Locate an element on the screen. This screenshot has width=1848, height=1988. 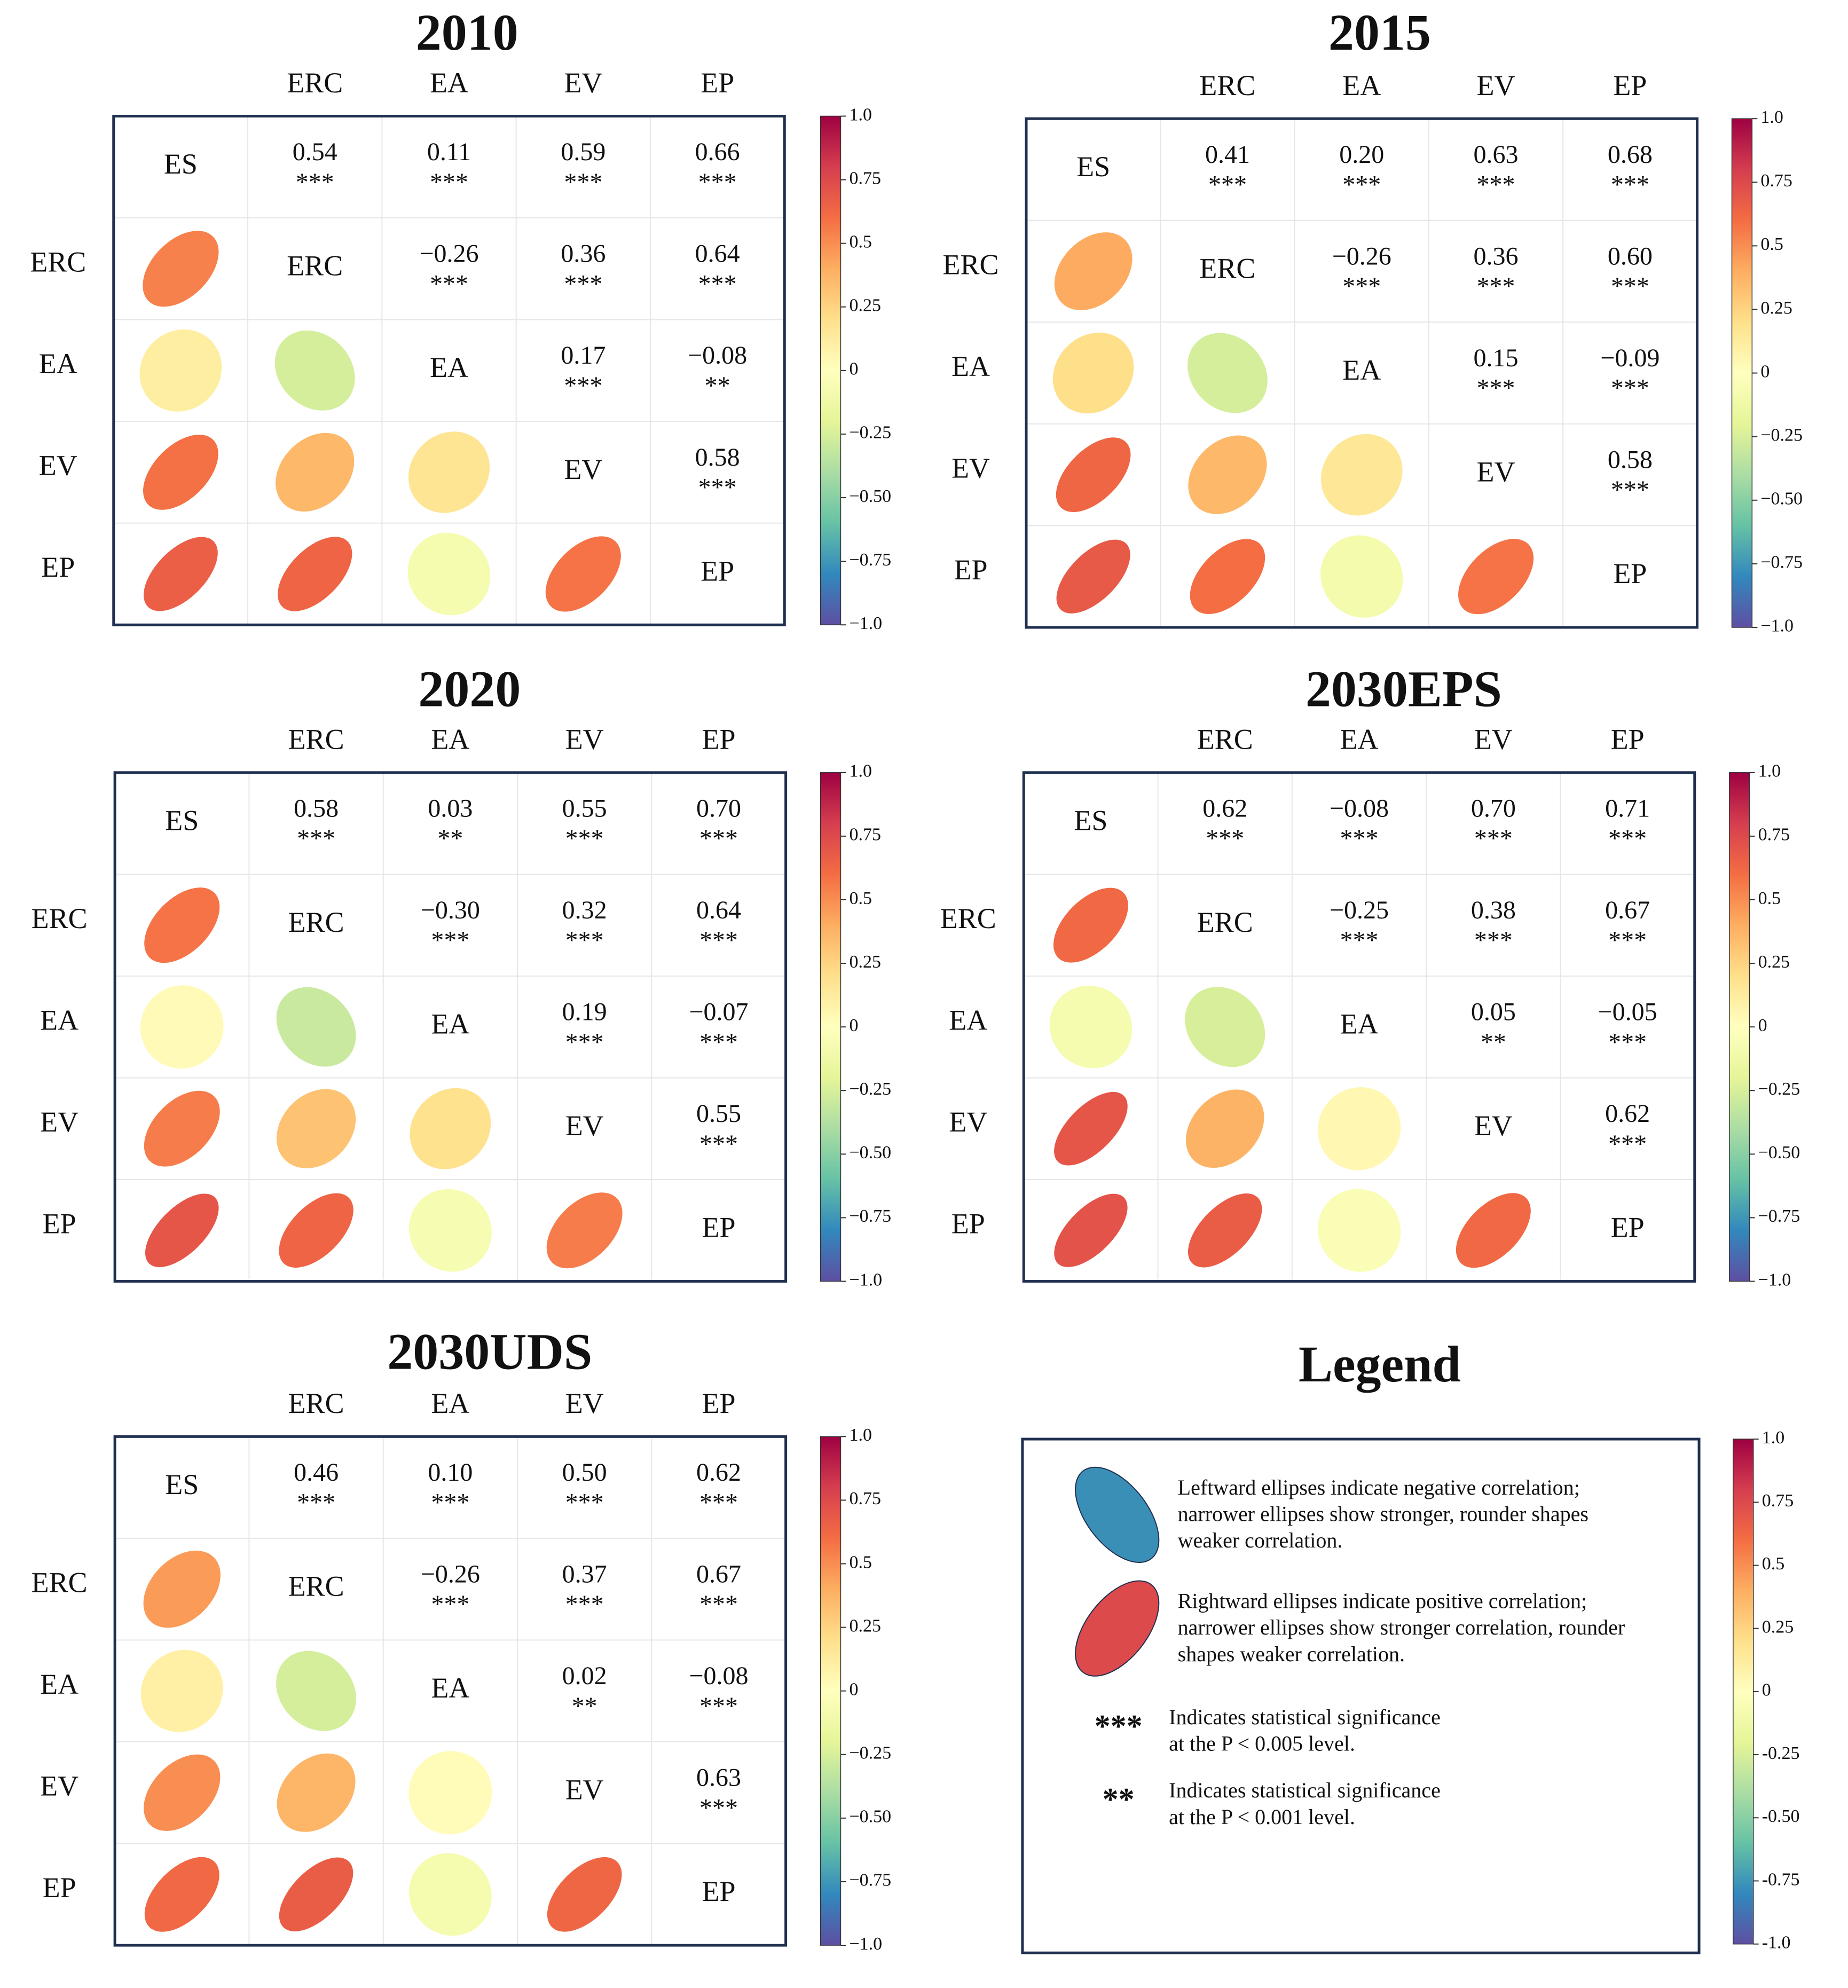
correlation-value: −0.25 is located at coordinates (1359, 910).